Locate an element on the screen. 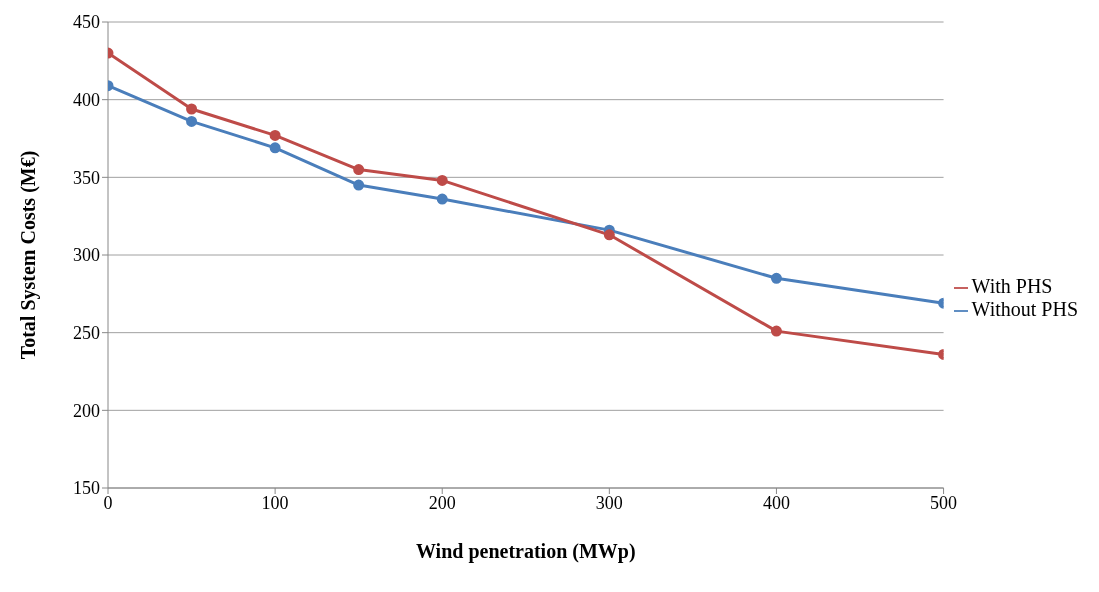  y-tick-label: 400 is located at coordinates (86, 100).